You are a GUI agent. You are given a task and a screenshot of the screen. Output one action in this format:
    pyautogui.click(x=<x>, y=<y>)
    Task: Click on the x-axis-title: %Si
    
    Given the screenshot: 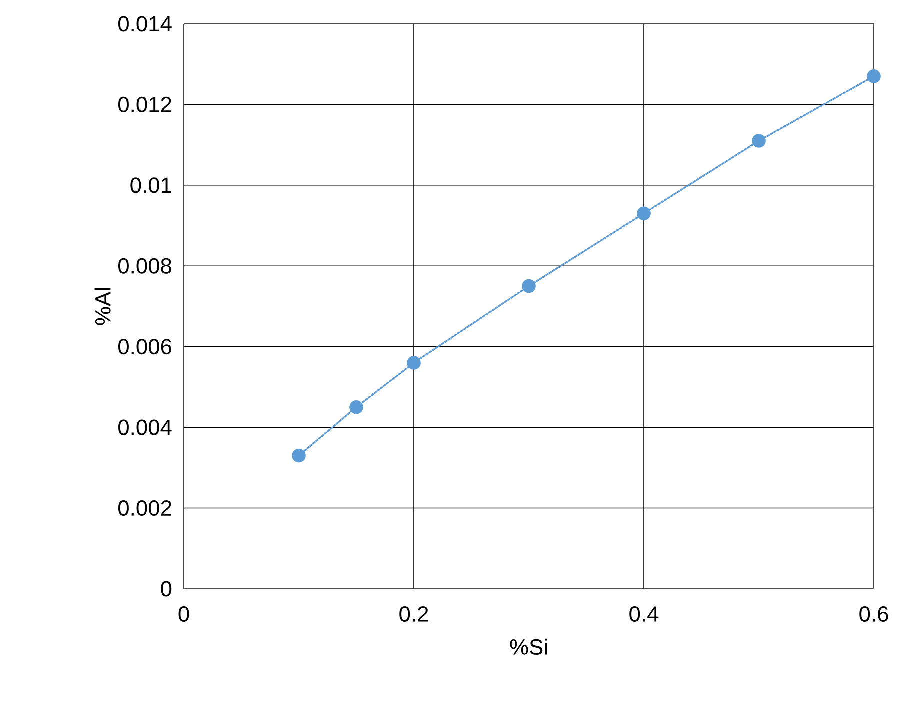 What is the action you would take?
    pyautogui.click(x=529, y=646)
    